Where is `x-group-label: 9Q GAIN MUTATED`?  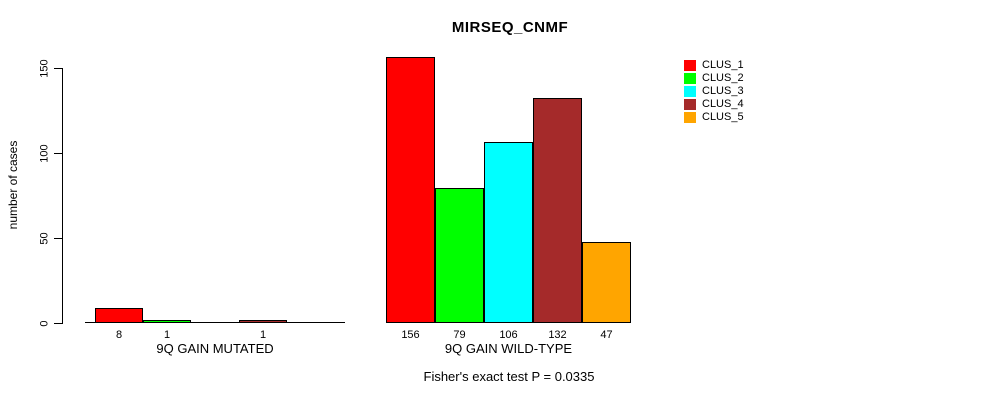
x-group-label: 9Q GAIN MUTATED is located at coordinates (215, 348).